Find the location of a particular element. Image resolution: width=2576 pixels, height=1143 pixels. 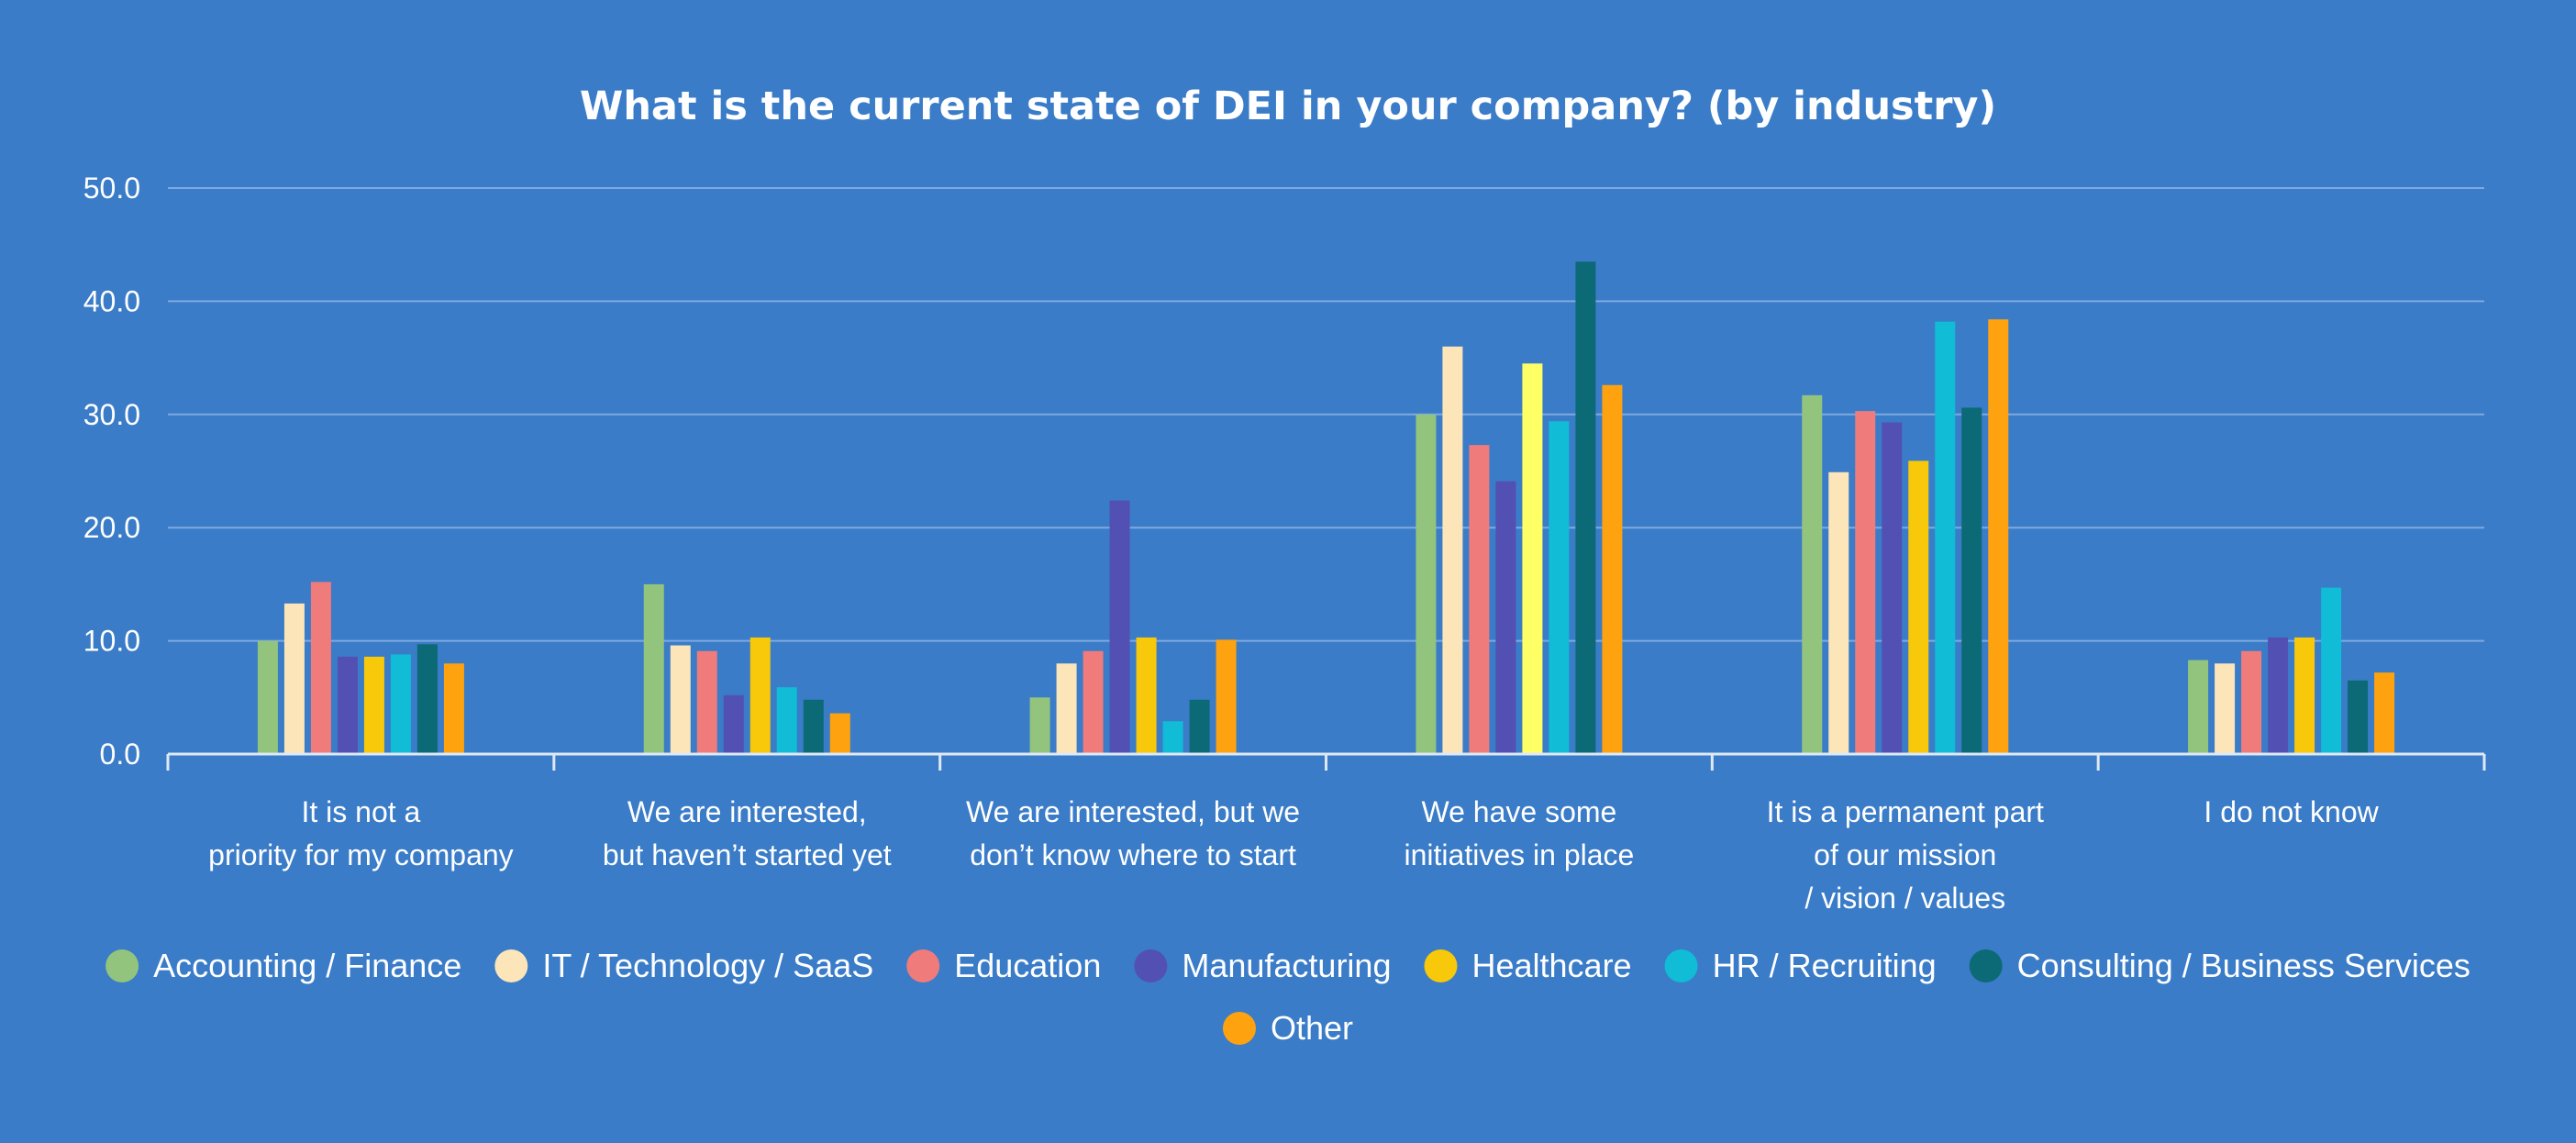

x-tick-label: I do not know is located at coordinates (2291, 811).